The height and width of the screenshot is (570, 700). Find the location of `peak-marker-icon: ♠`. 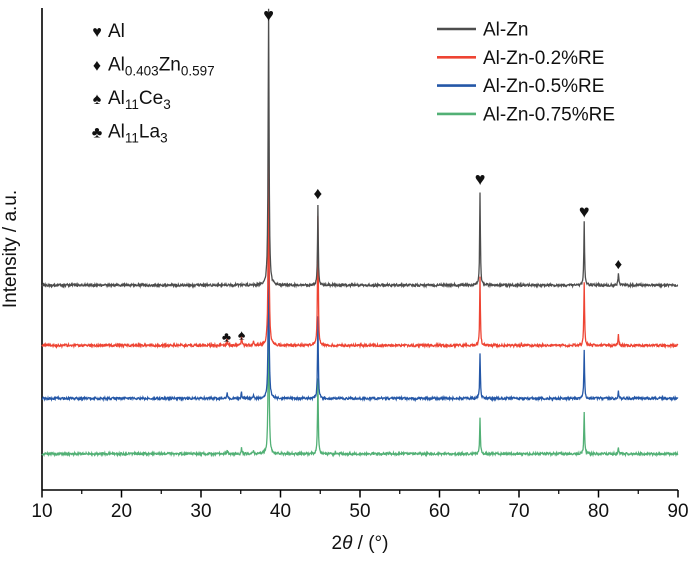

peak-marker-icon: ♠ is located at coordinates (242, 334).